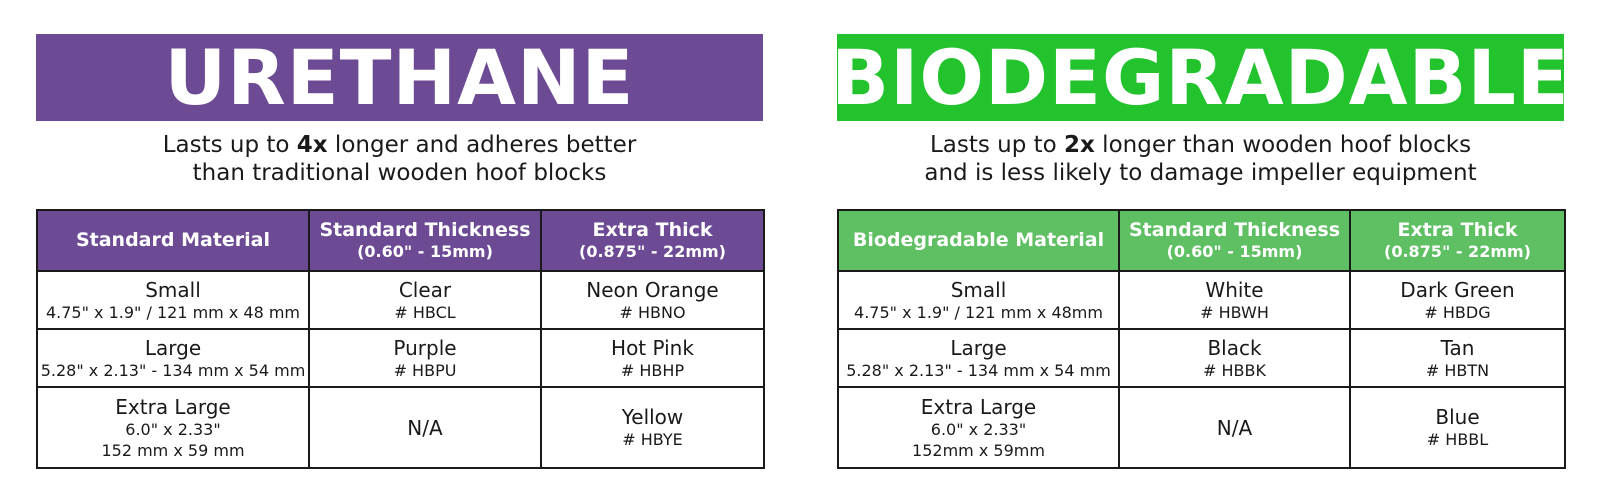 This screenshot has height=500, width=1600. I want to click on size-cell: Small 4.75" x 1.9" / 121 mm x 48 mm, so click(173, 300).